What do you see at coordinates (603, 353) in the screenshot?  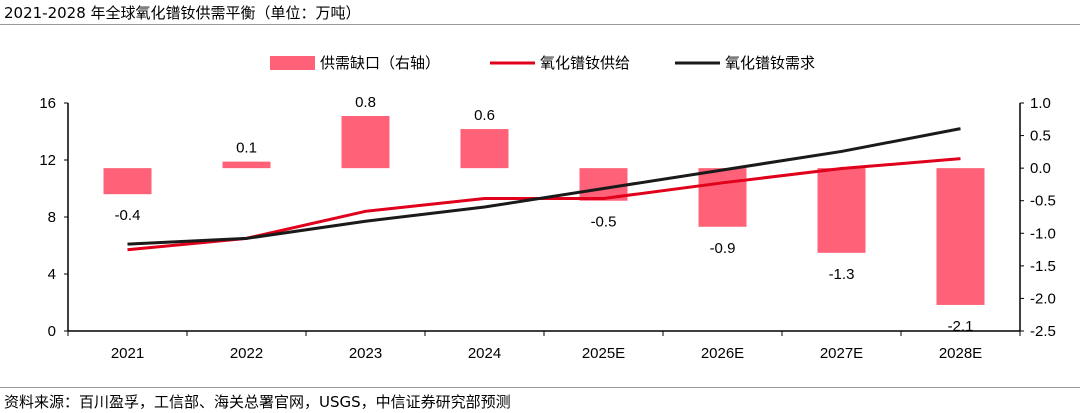 I see `x-tick-label: 2025E` at bounding box center [603, 353].